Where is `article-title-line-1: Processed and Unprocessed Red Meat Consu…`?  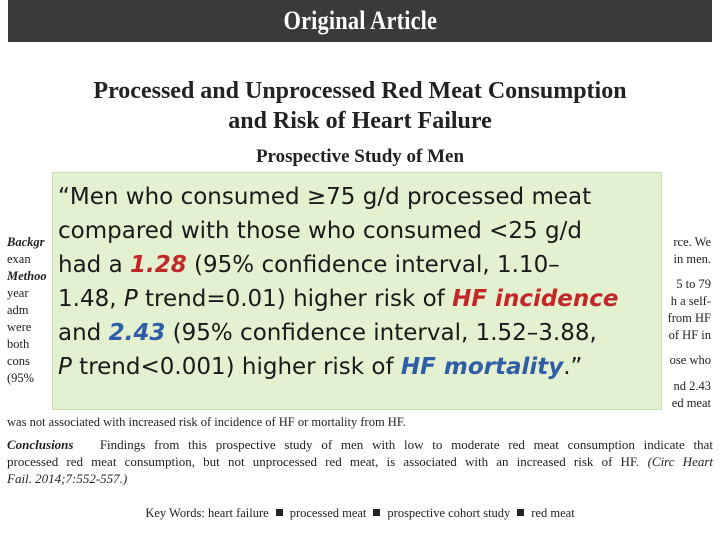
article-title-line-1: Processed and Unprocessed Red Meat Consu… is located at coordinates (360, 91).